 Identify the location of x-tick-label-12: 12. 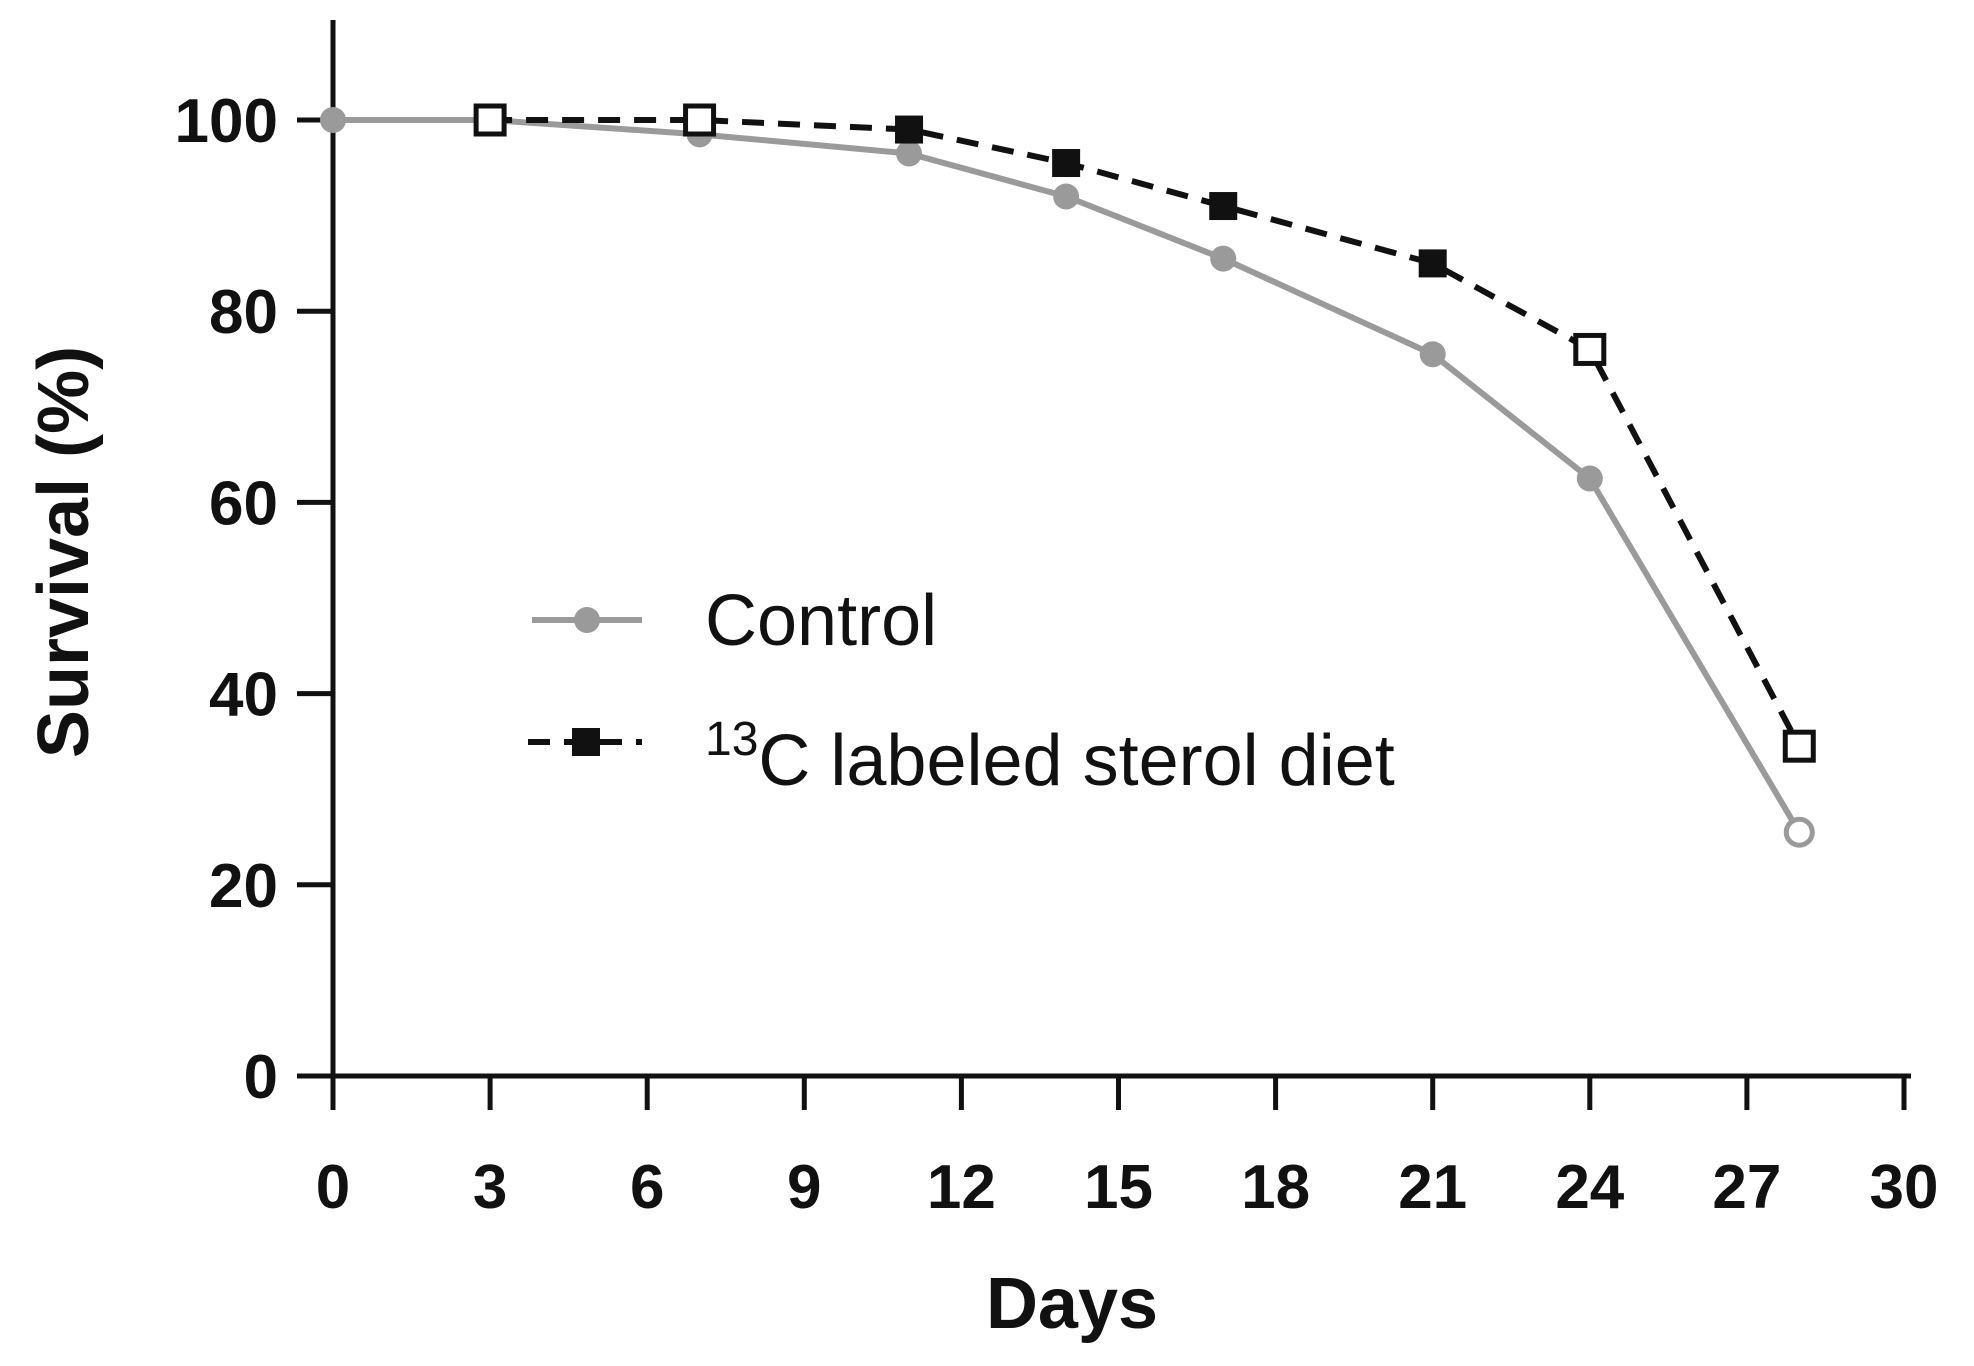
(961, 1187).